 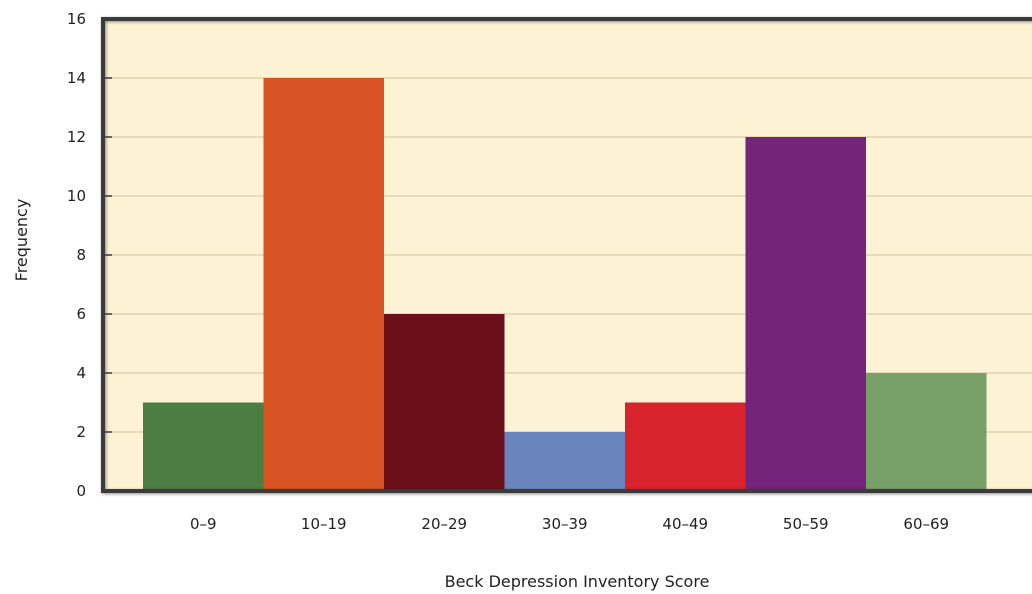 I want to click on bar-30–39, so click(x=564, y=461).